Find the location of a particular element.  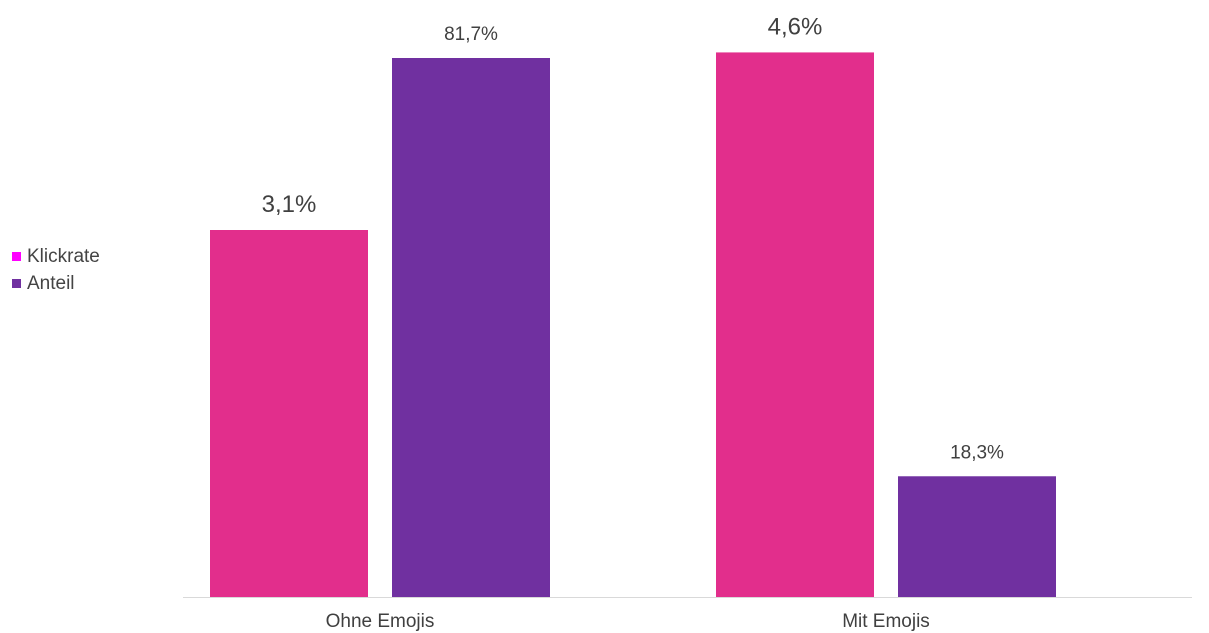

legend-item-klickrate: Klickrate is located at coordinates (56, 256).